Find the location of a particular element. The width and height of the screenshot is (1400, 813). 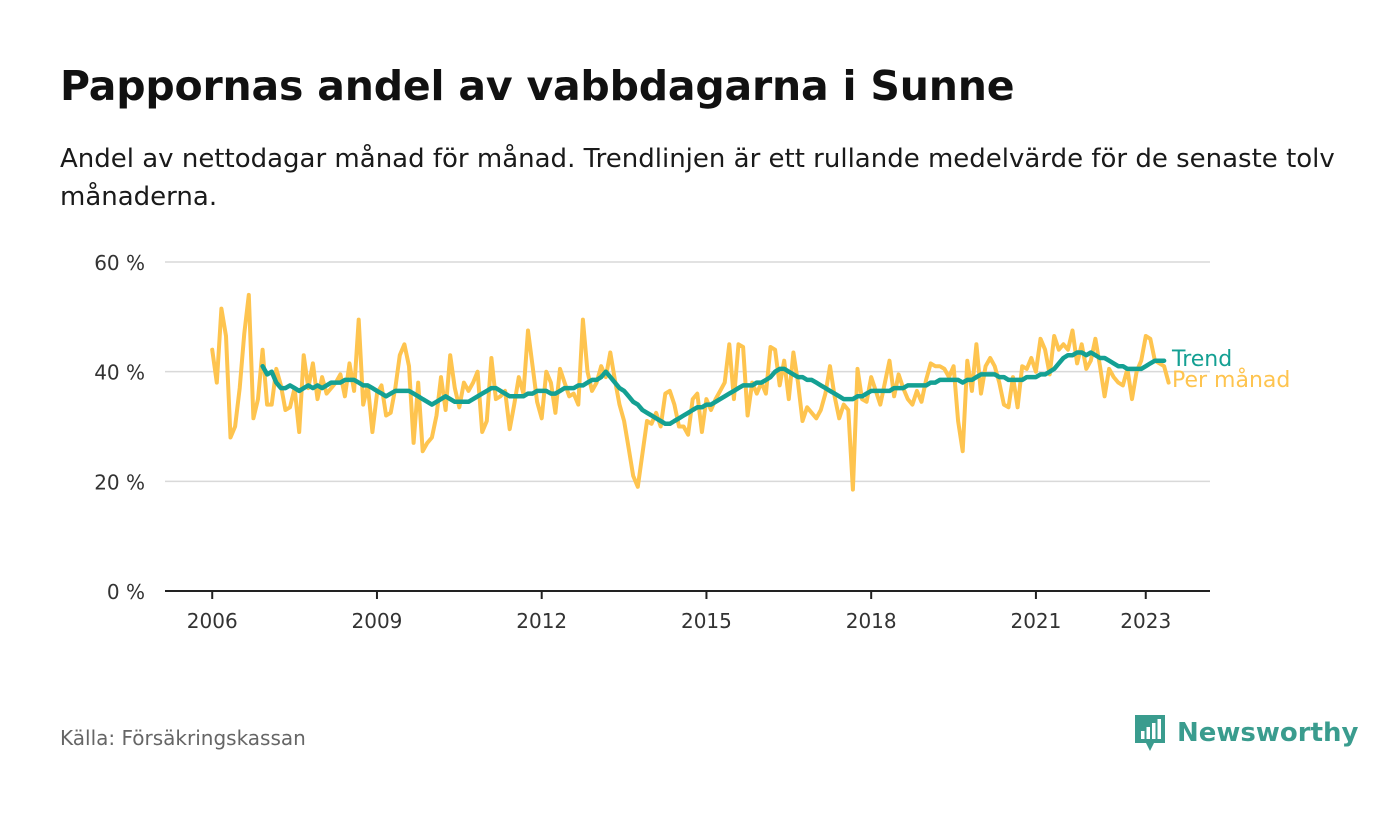

x-tick-label: 2023 is located at coordinates (1145, 621).